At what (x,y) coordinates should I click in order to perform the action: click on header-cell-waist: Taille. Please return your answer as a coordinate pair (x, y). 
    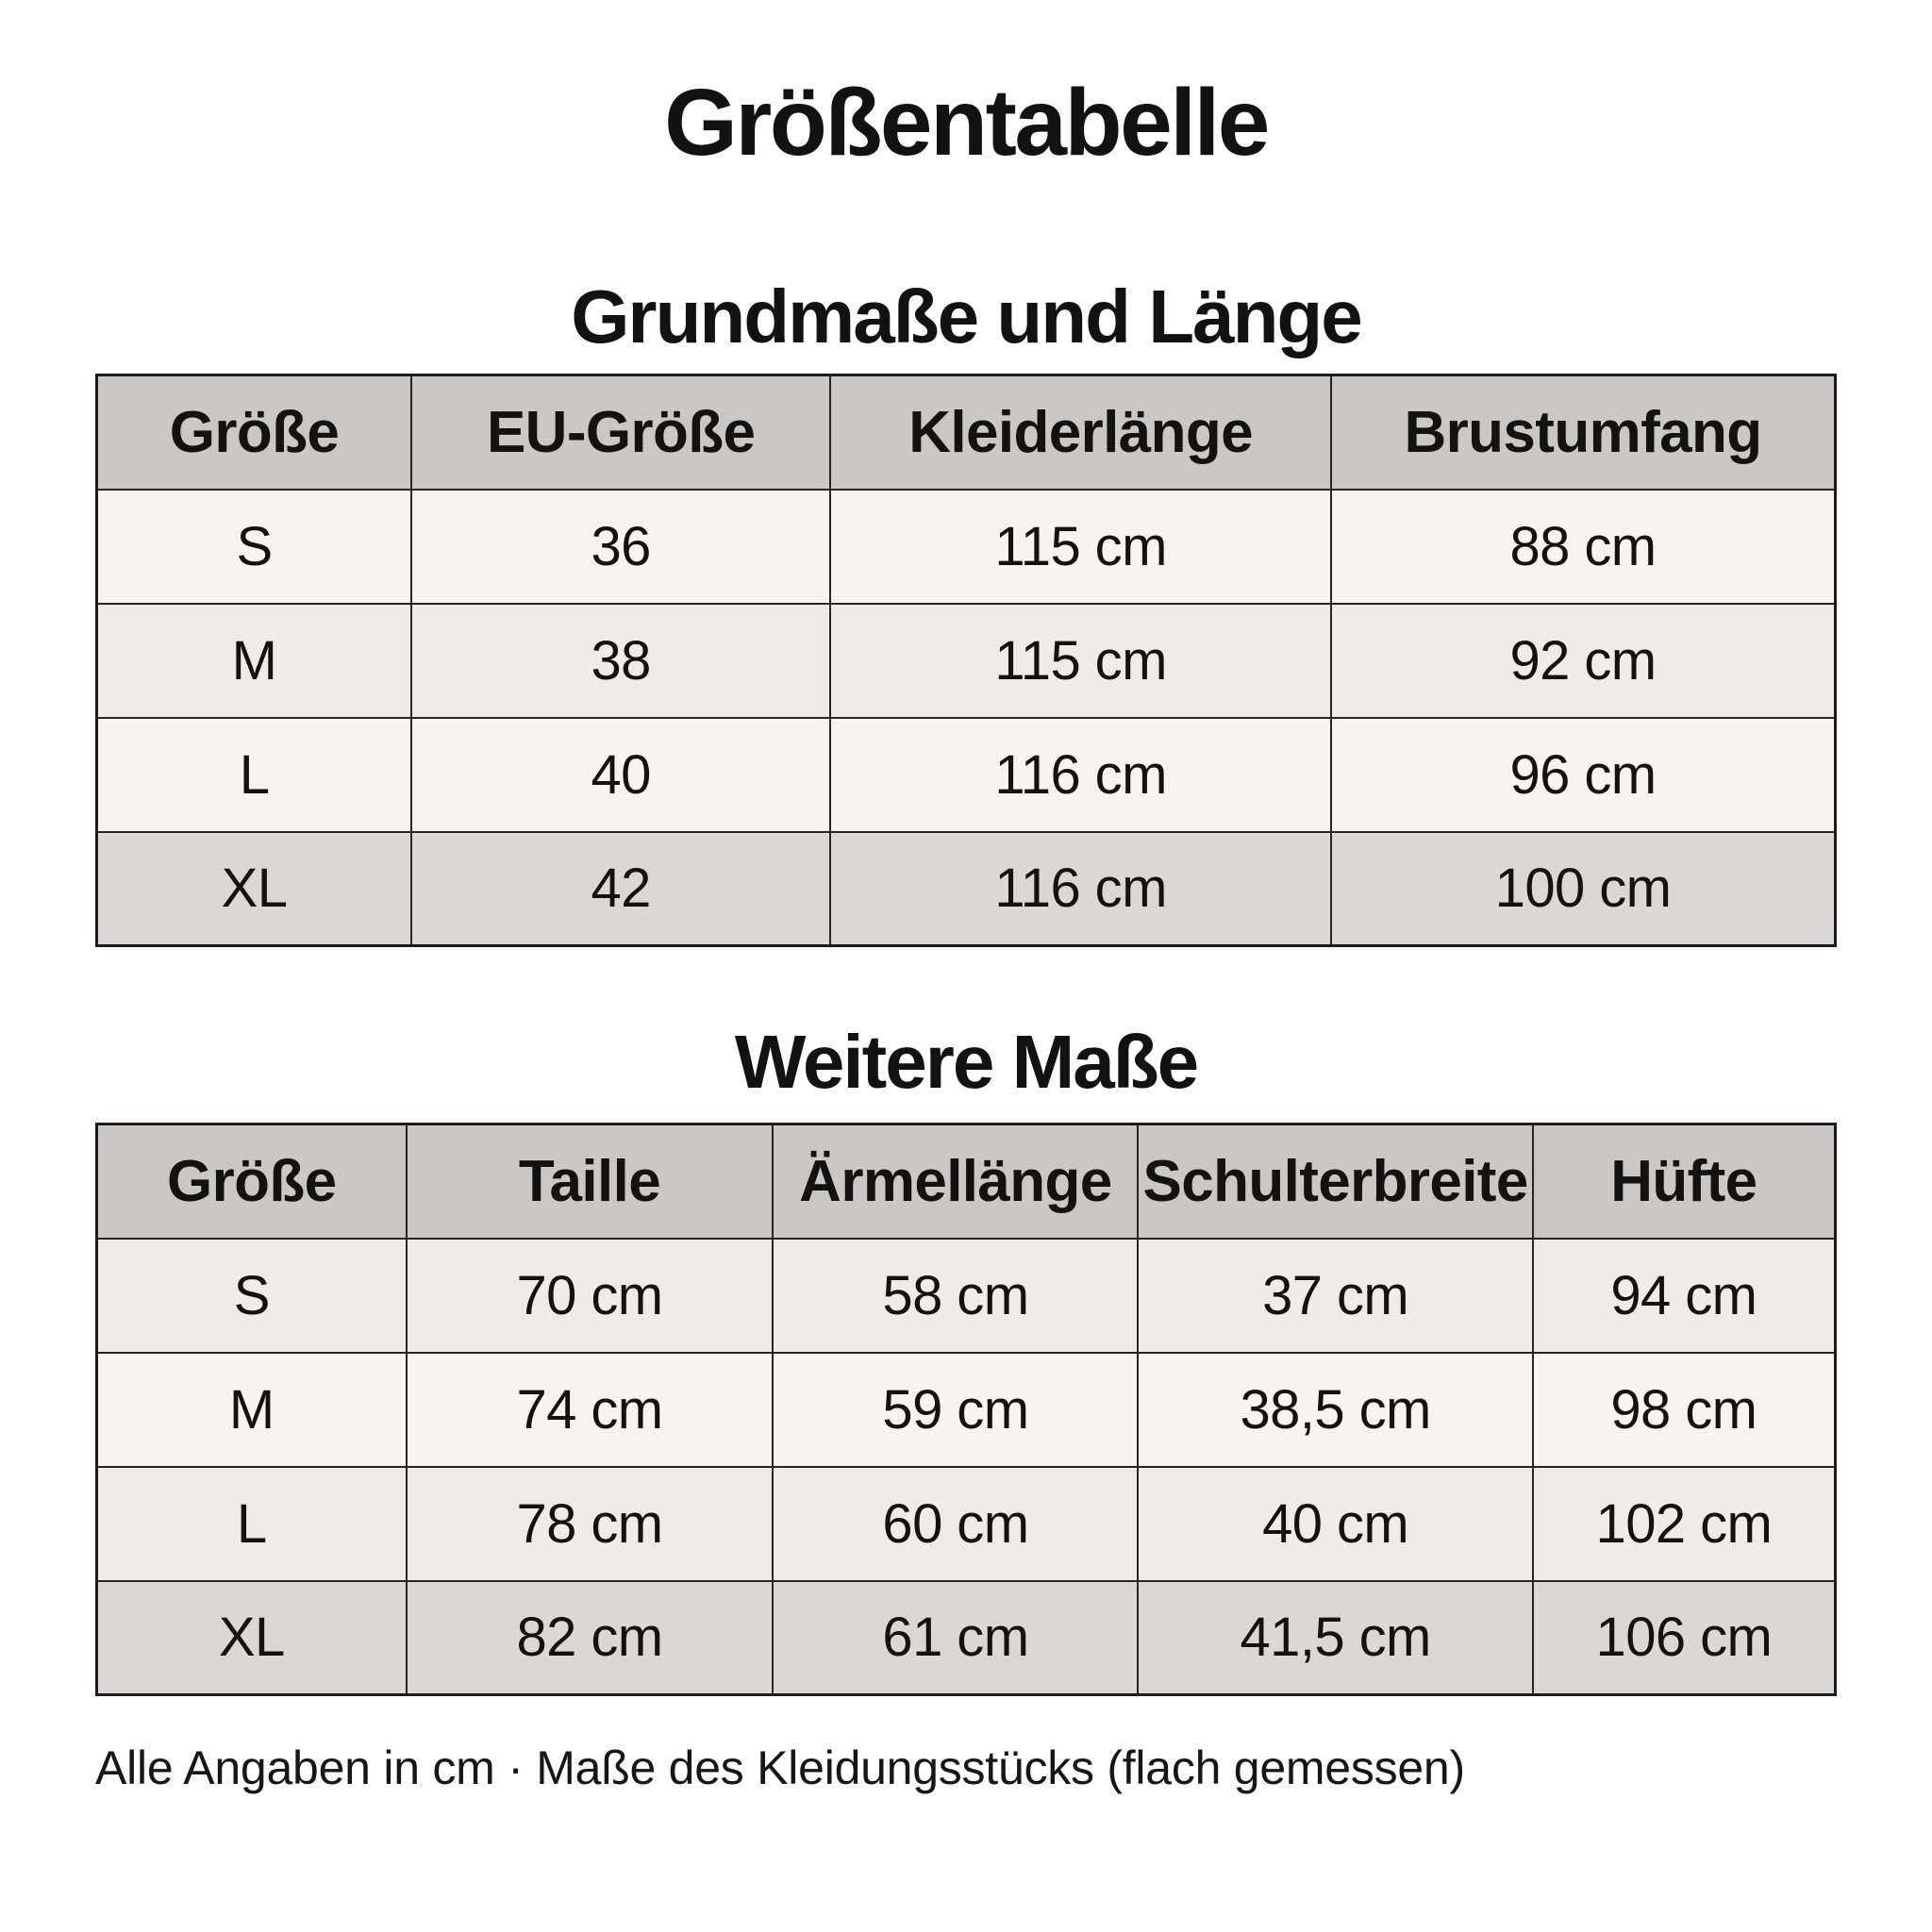
    Looking at the image, I should click on (589, 1182).